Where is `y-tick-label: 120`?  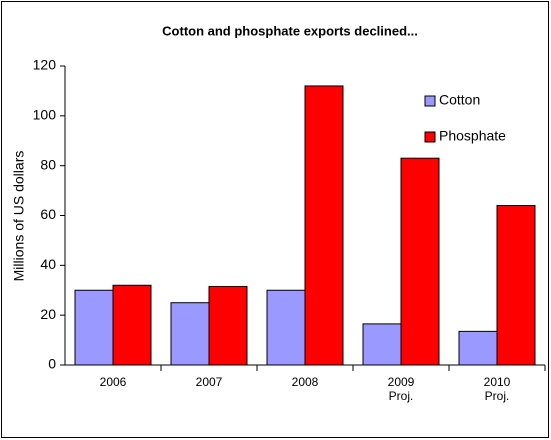
y-tick-label: 120 is located at coordinates (45, 65).